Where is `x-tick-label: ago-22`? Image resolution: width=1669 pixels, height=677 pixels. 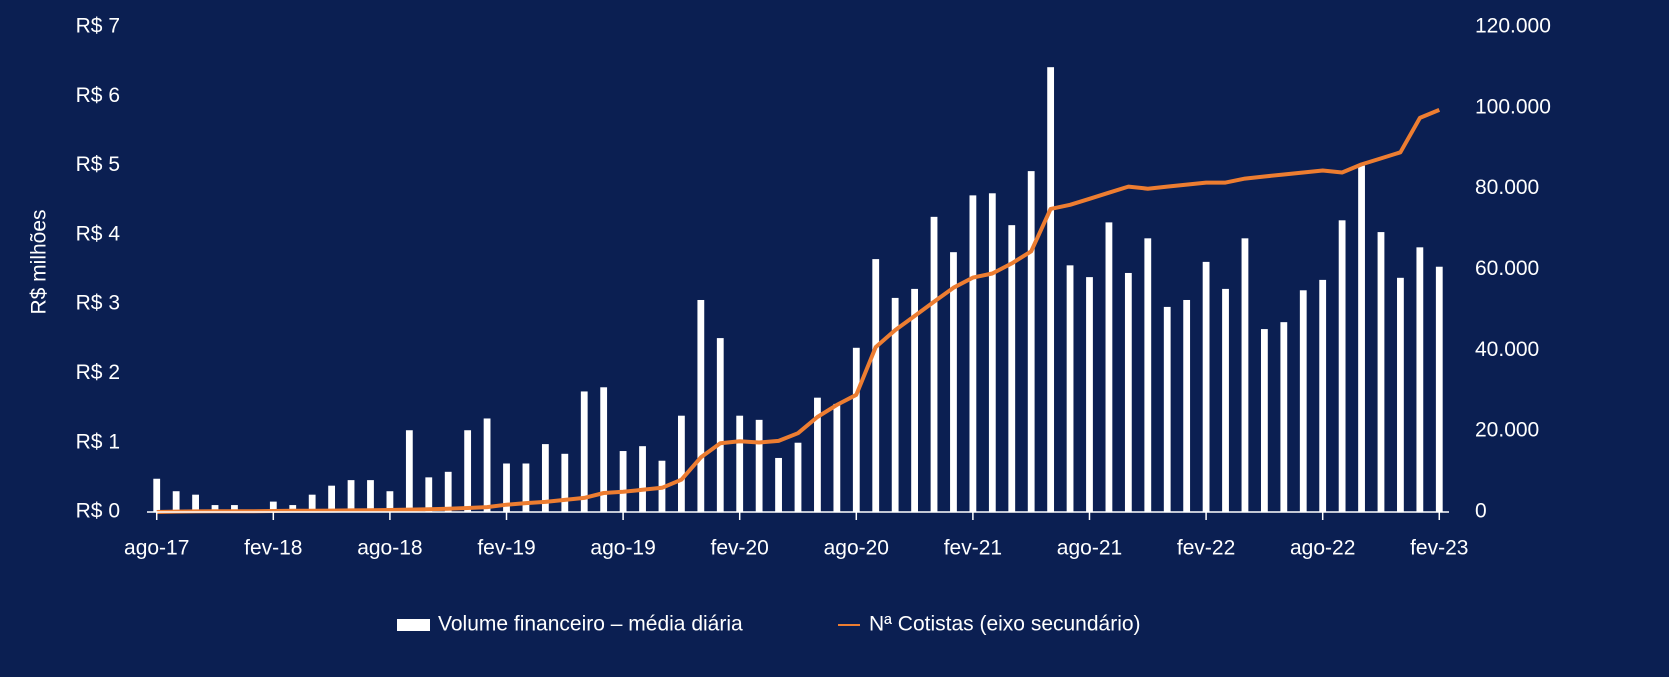
x-tick-label: ago-22 is located at coordinates (1322, 548).